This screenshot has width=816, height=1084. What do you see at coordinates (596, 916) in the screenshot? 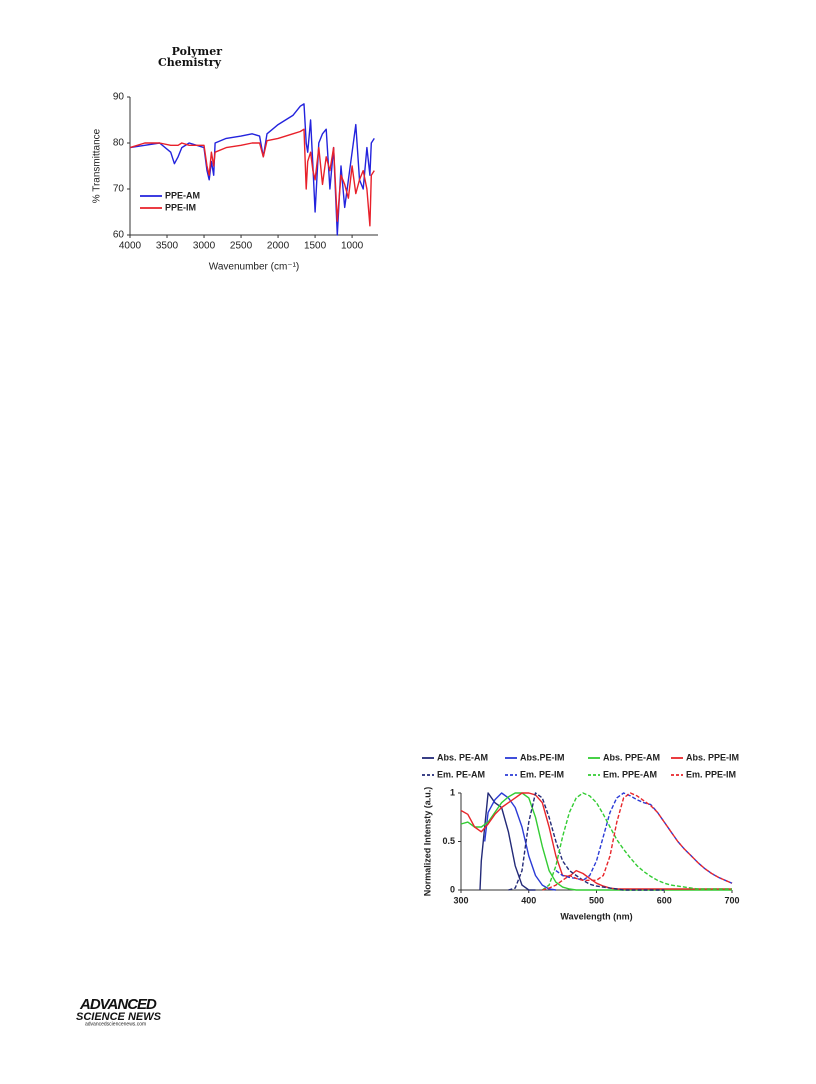
I see `x-axis-label: Wavelength (nm)` at bounding box center [596, 916].